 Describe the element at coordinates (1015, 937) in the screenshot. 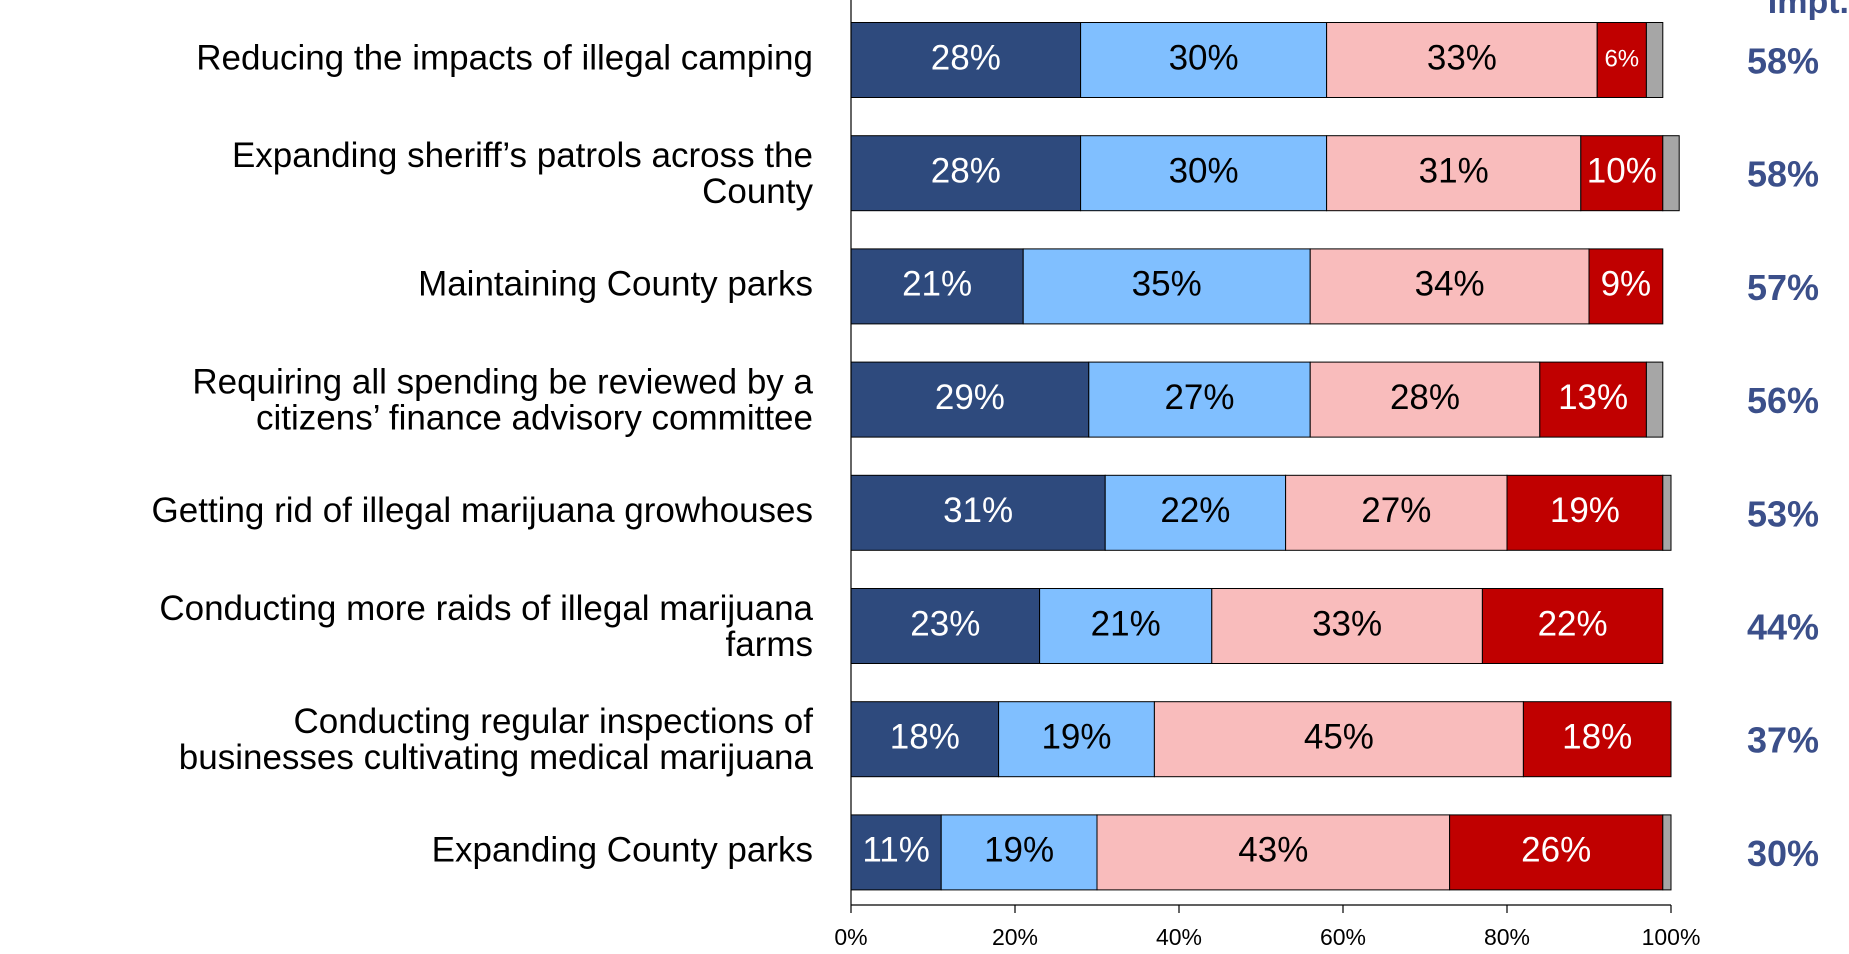

I see `x-tick-label: 20%` at that location.